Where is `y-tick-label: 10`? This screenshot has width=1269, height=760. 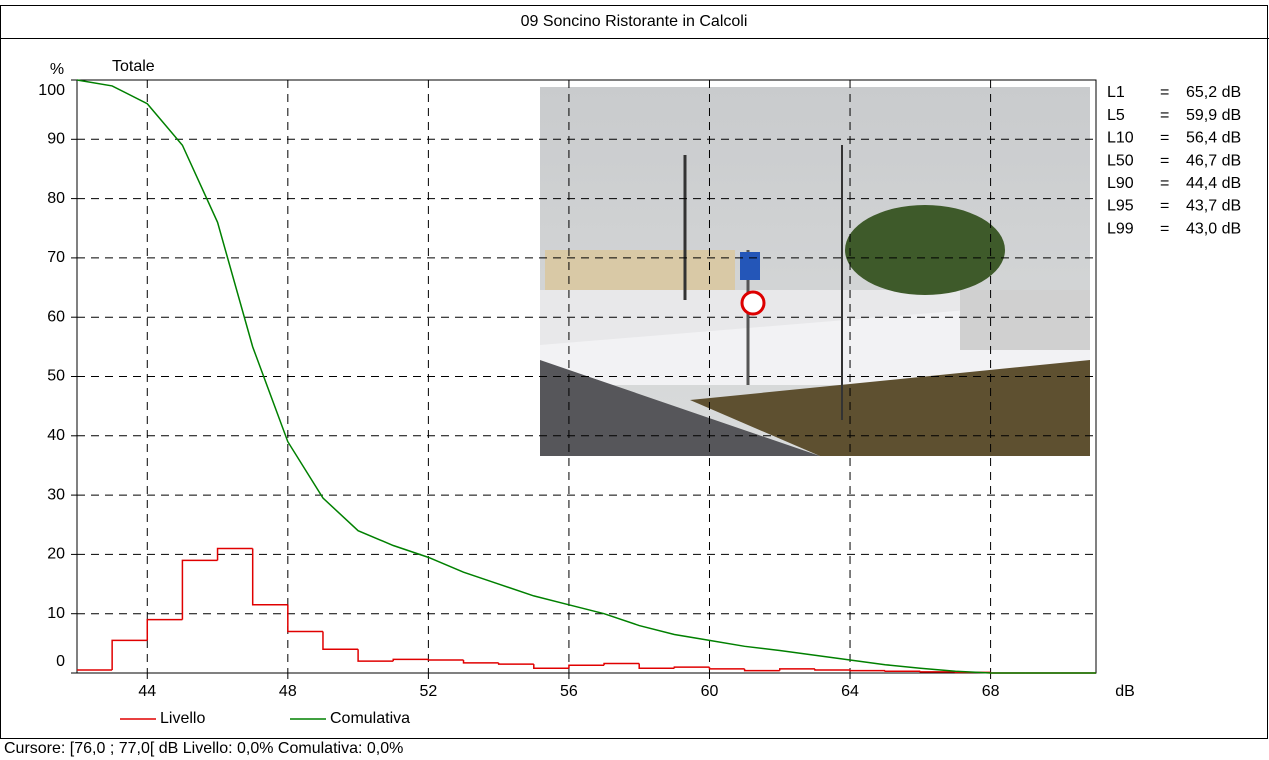 y-tick-label: 10 is located at coordinates (56, 613).